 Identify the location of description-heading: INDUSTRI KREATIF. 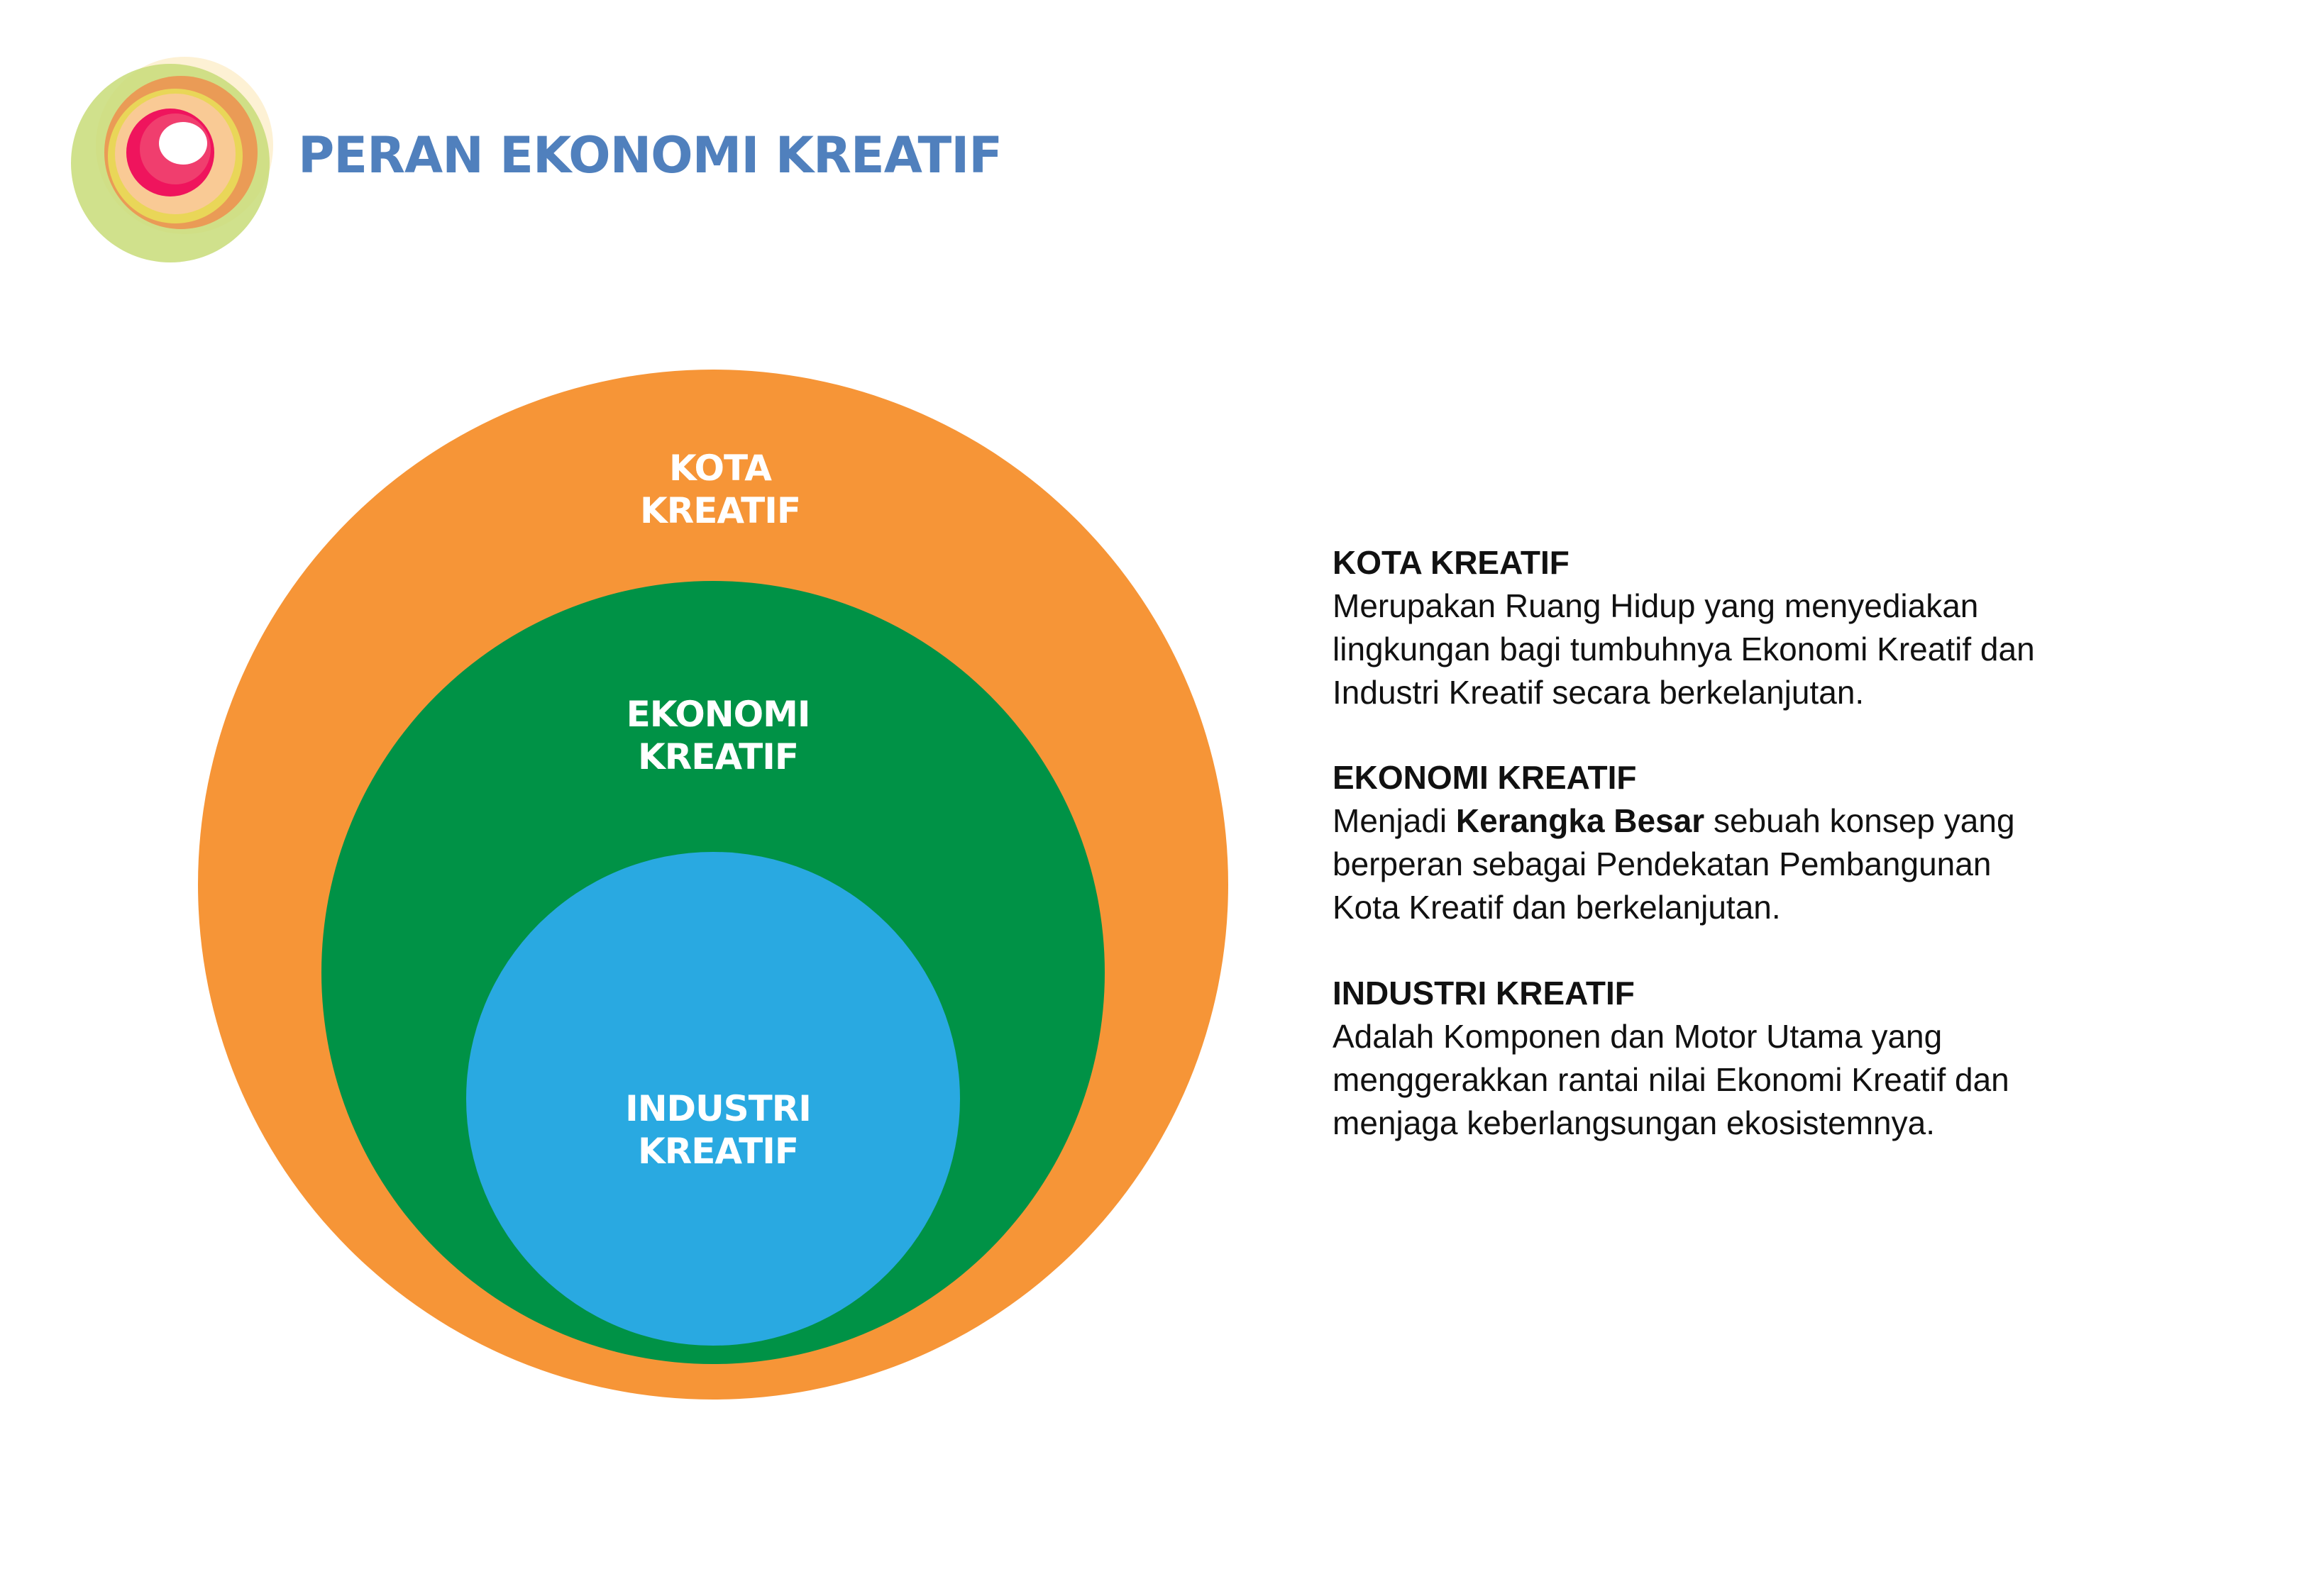
(1484, 993).